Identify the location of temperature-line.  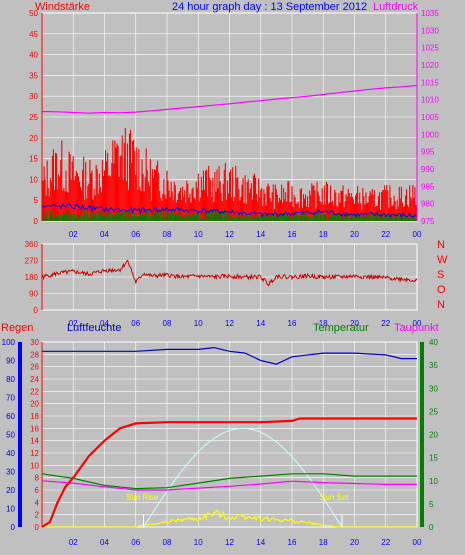
(229, 481).